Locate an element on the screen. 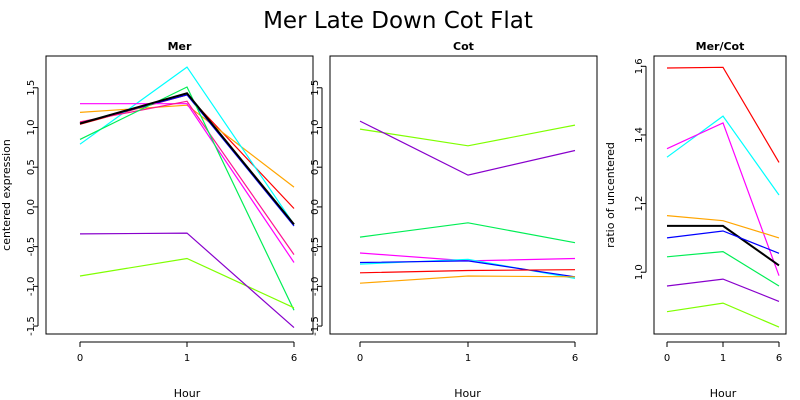  panel-title: Cot is located at coordinates (463, 46).